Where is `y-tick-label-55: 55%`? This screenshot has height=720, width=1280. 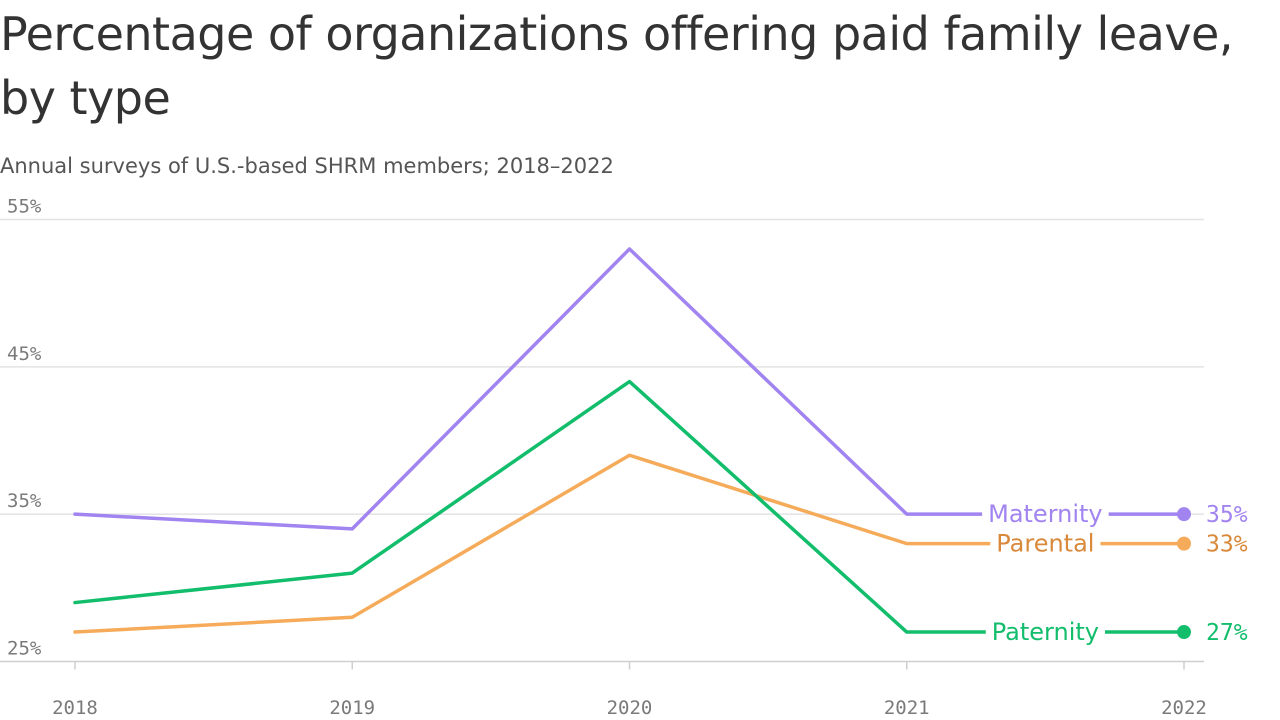
y-tick-label-55: 55% is located at coordinates (24, 207).